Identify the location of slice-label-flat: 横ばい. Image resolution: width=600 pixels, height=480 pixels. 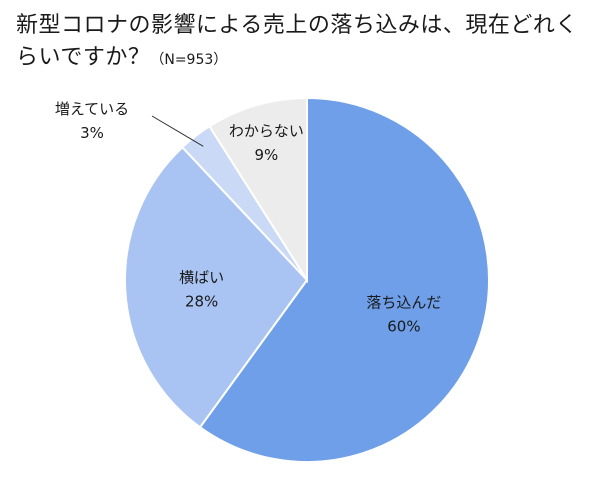
(201, 278).